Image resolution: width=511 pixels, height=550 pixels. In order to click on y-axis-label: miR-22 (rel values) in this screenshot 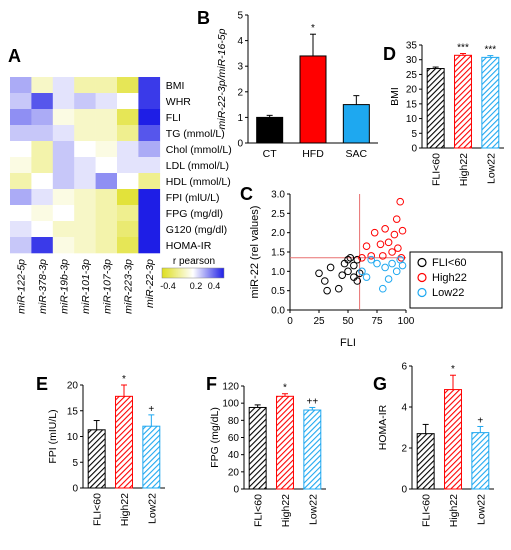, I will do `click(255, 252)`.